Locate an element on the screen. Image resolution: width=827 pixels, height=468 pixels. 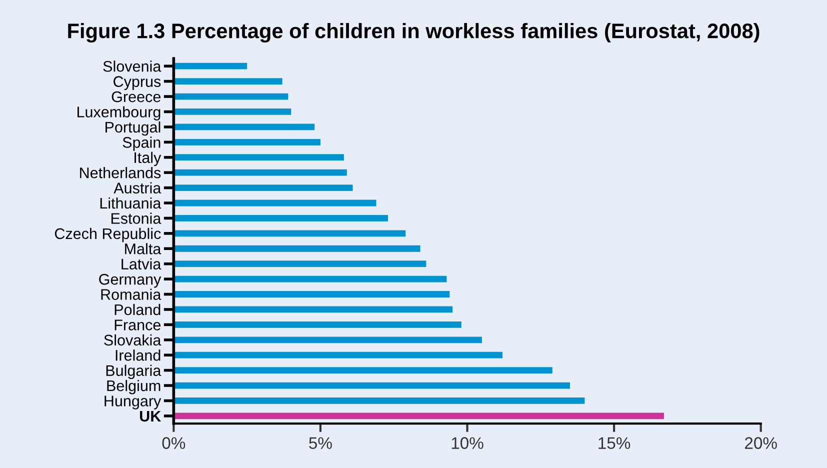
y-tick-label: Belgium is located at coordinates (133, 387).